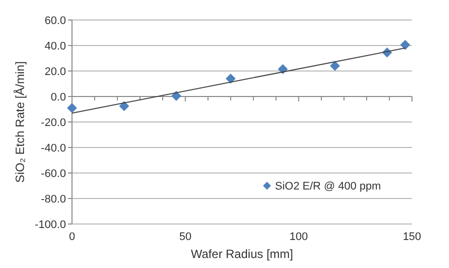  What do you see at coordinates (50, 224) in the screenshot?
I see `y-tick-label: -100.0` at bounding box center [50, 224].